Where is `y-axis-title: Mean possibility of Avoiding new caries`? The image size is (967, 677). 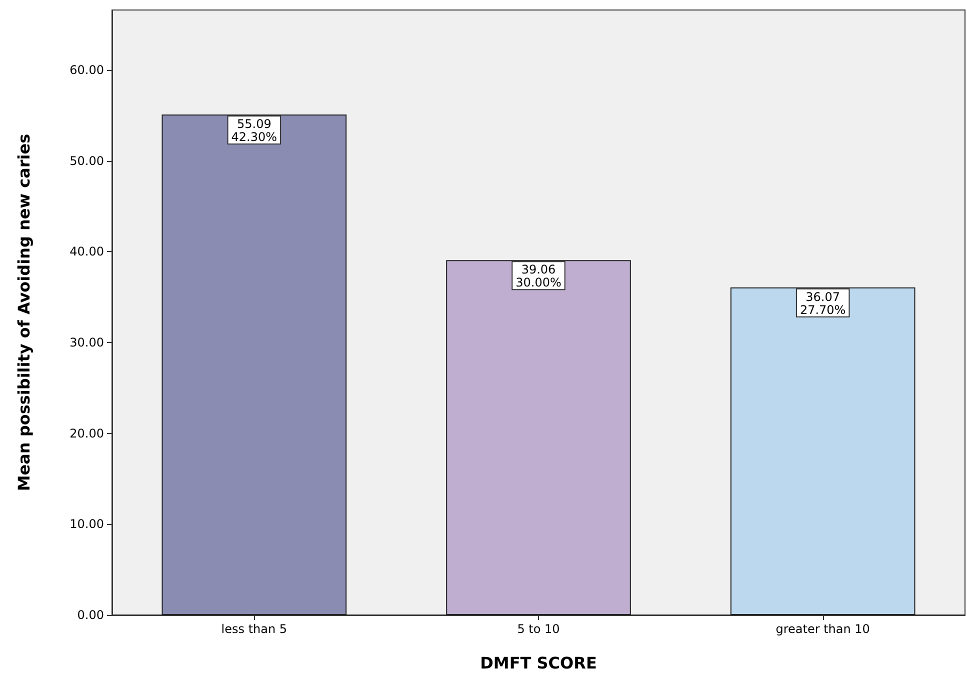 y-axis-title: Mean possibility of Avoiding new caries is located at coordinates (24, 313).